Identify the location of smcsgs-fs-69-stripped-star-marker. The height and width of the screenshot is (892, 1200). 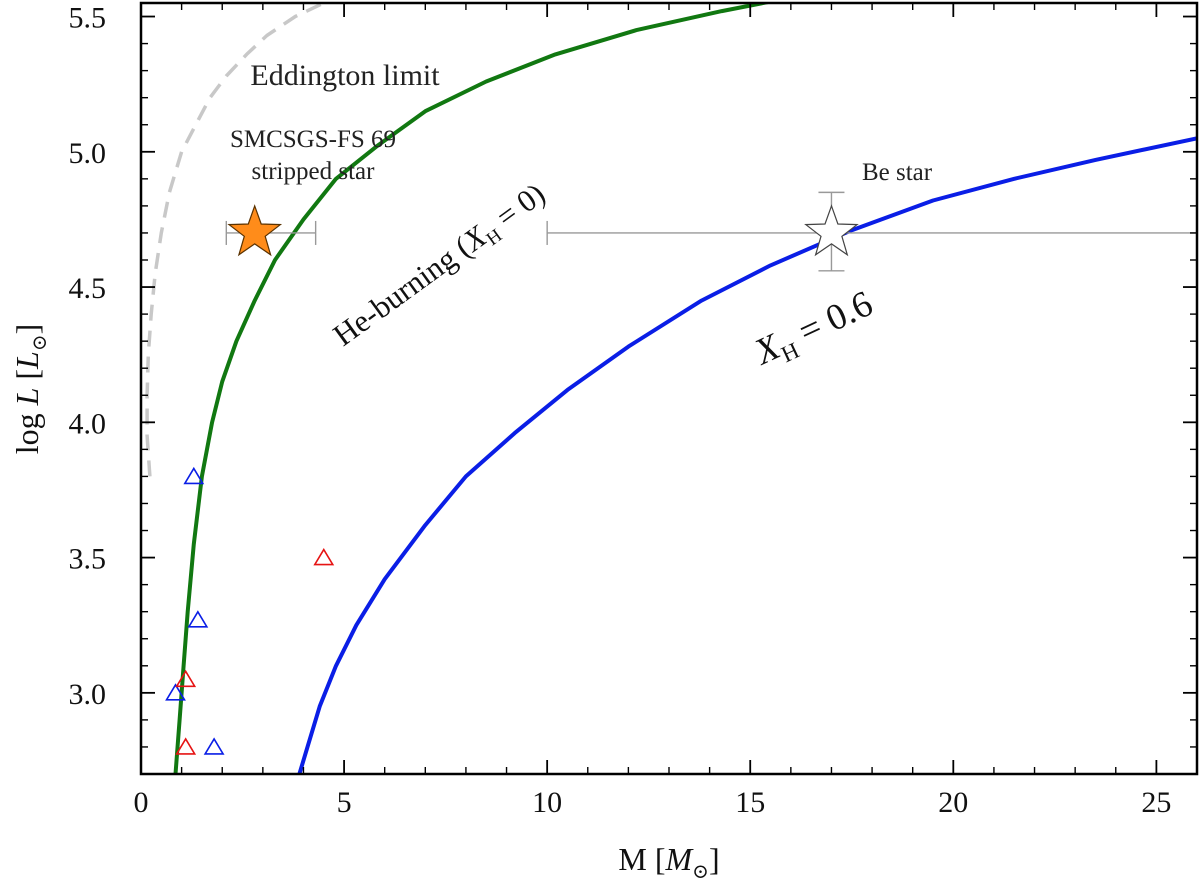
(255, 230).